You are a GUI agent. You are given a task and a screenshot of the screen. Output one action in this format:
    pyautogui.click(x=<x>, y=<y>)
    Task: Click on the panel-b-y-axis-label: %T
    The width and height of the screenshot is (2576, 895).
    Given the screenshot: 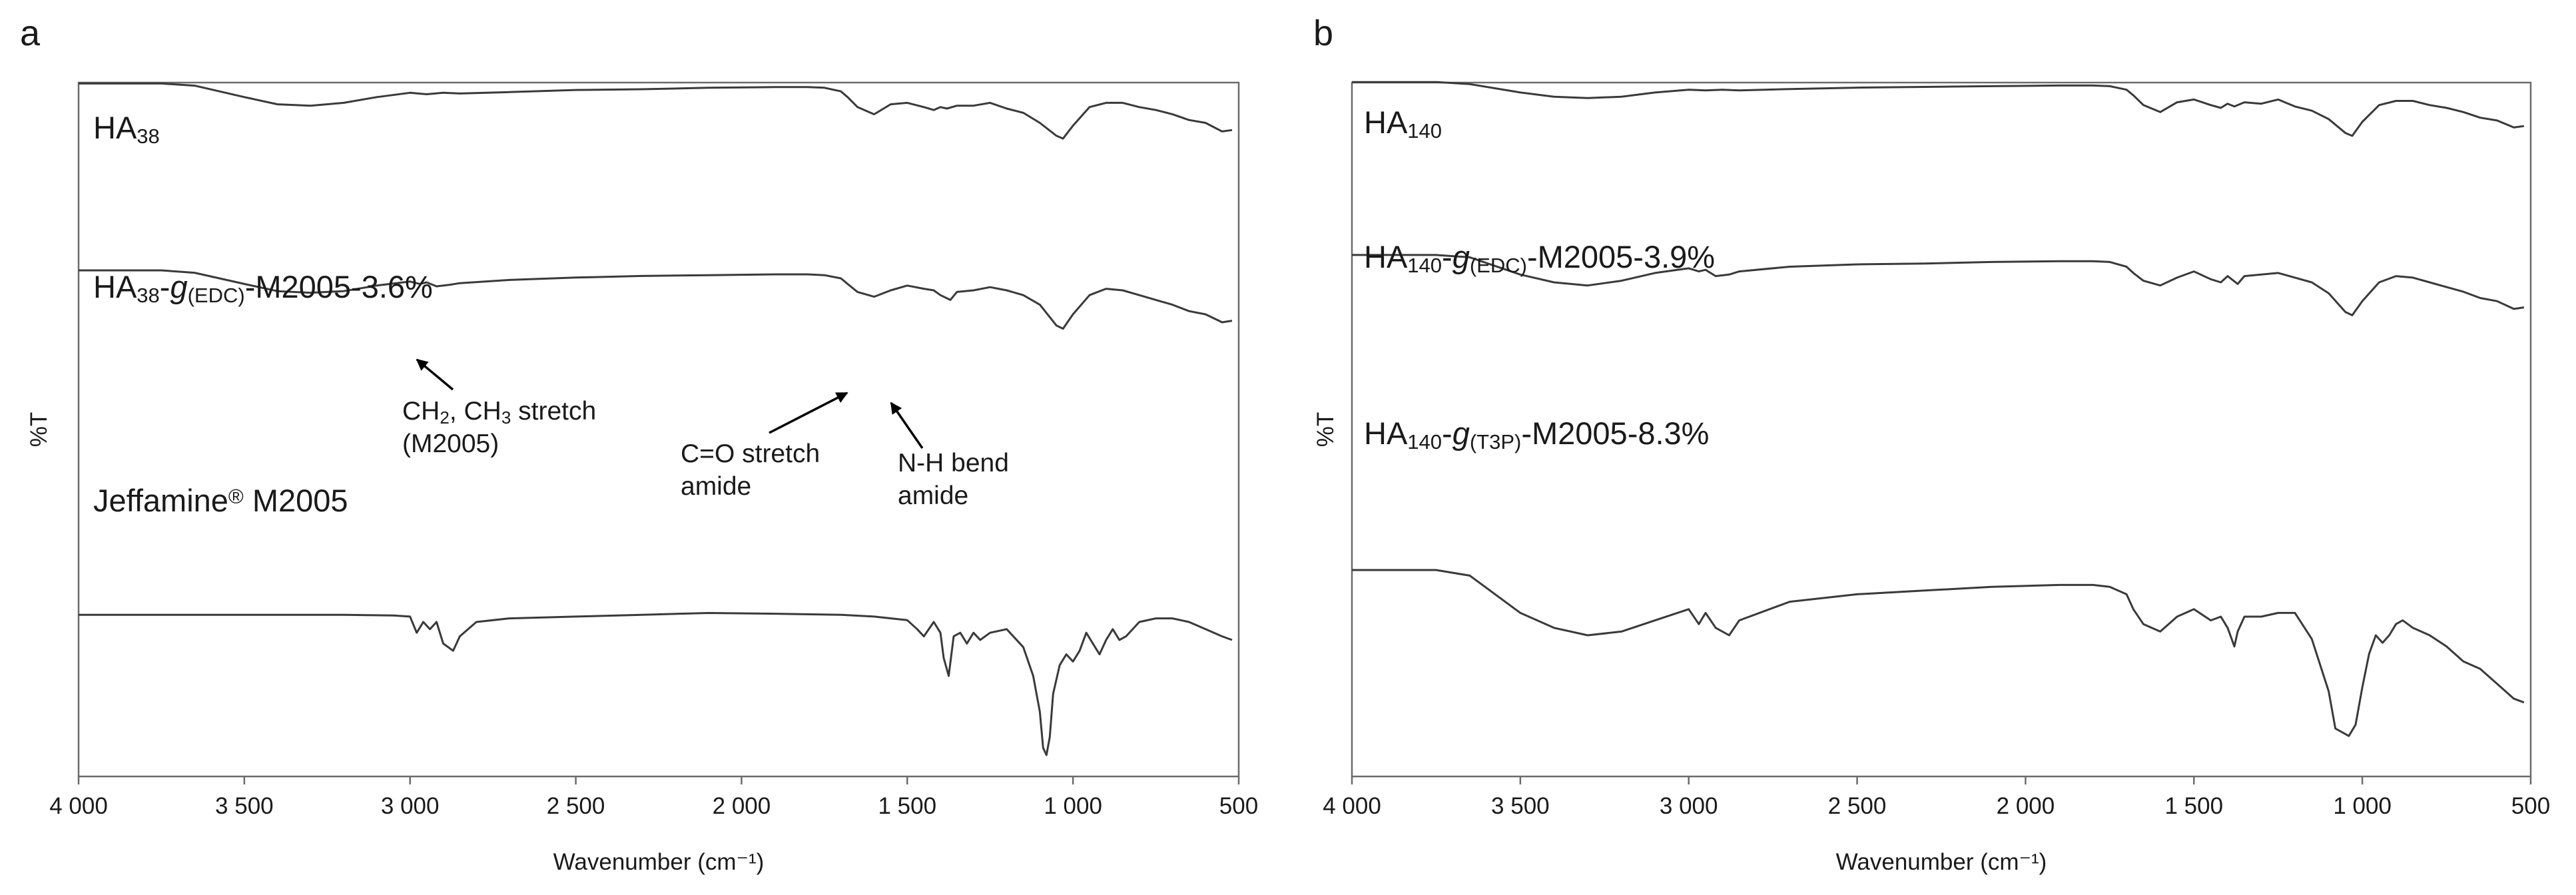 What is the action you would take?
    pyautogui.click(x=1326, y=430)
    